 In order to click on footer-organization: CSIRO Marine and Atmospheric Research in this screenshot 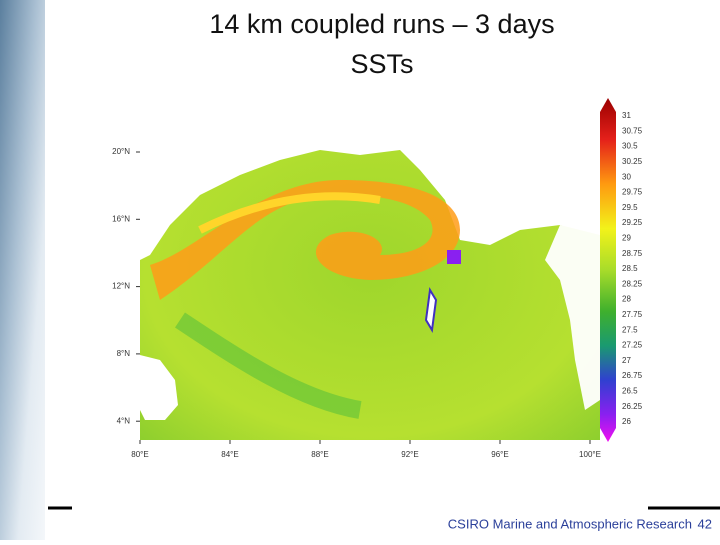, I will do `click(570, 523)`.